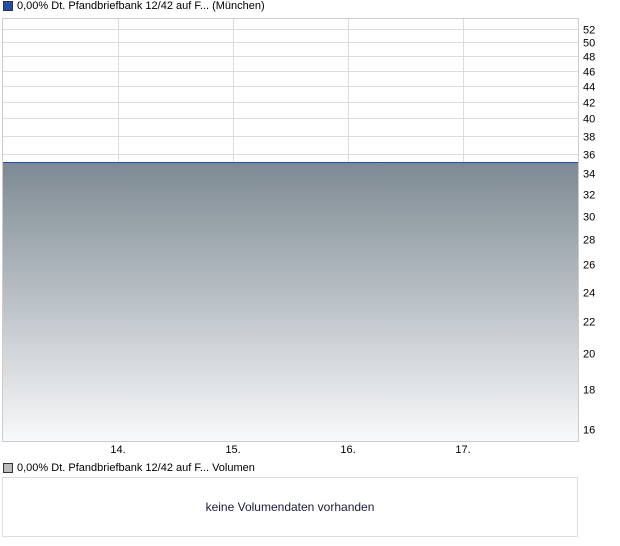 This screenshot has width=620, height=546. Describe the element at coordinates (589, 120) in the screenshot. I see `y-tick-label: 40` at that location.